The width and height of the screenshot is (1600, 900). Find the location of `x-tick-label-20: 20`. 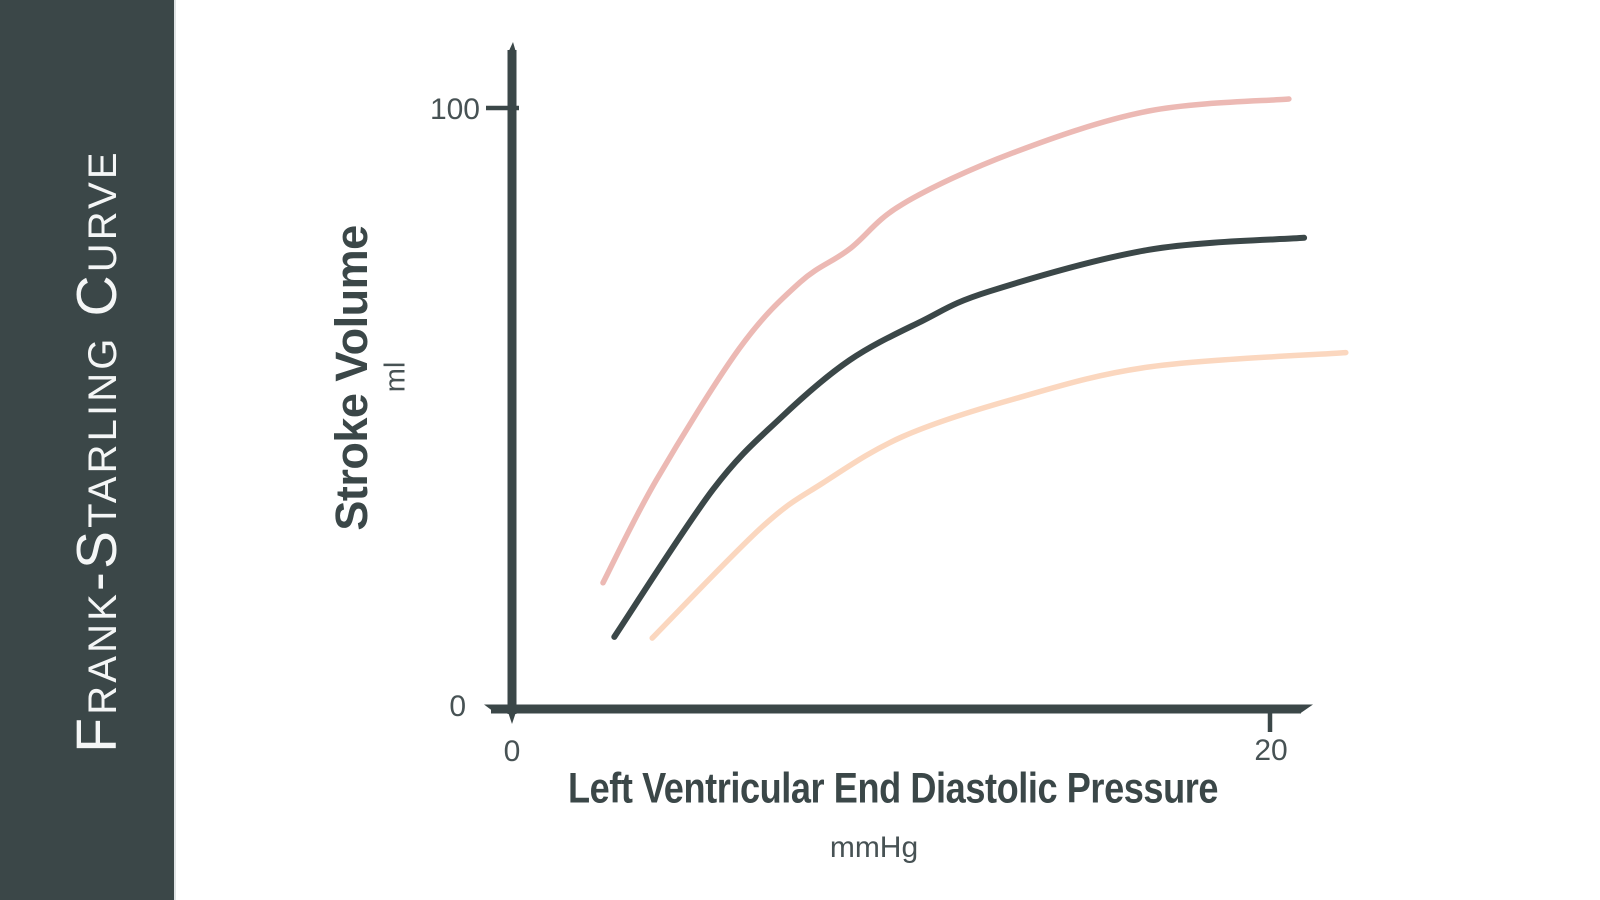

x-tick-label-20: 20 is located at coordinates (1271, 750).